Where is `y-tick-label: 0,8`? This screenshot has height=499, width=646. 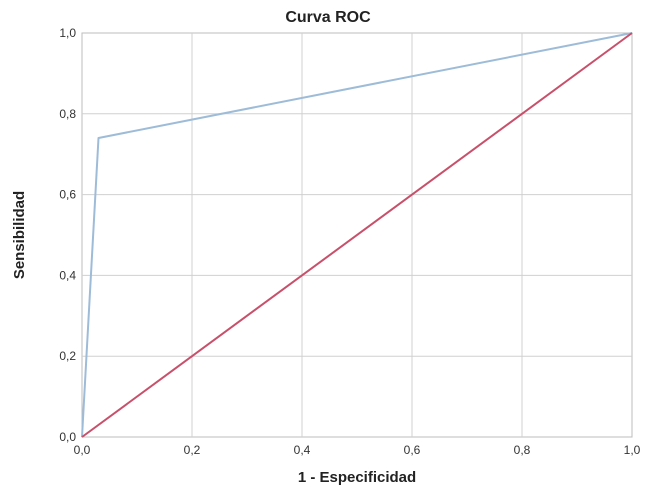
y-tick-label: 0,8 is located at coordinates (67, 114).